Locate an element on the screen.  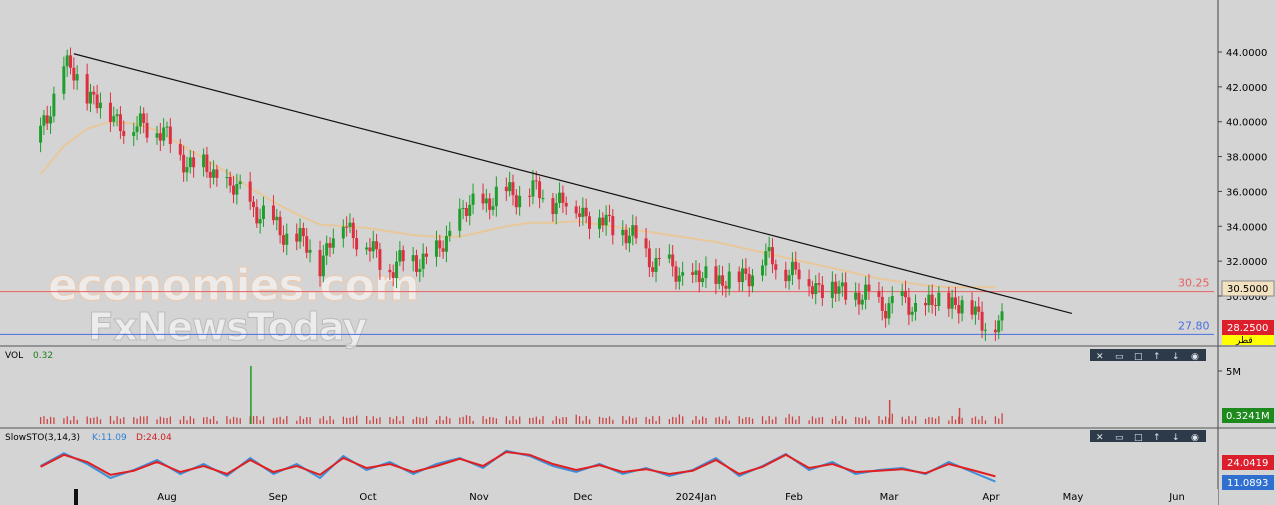
volume-spike-bar is located at coordinates (959, 416).